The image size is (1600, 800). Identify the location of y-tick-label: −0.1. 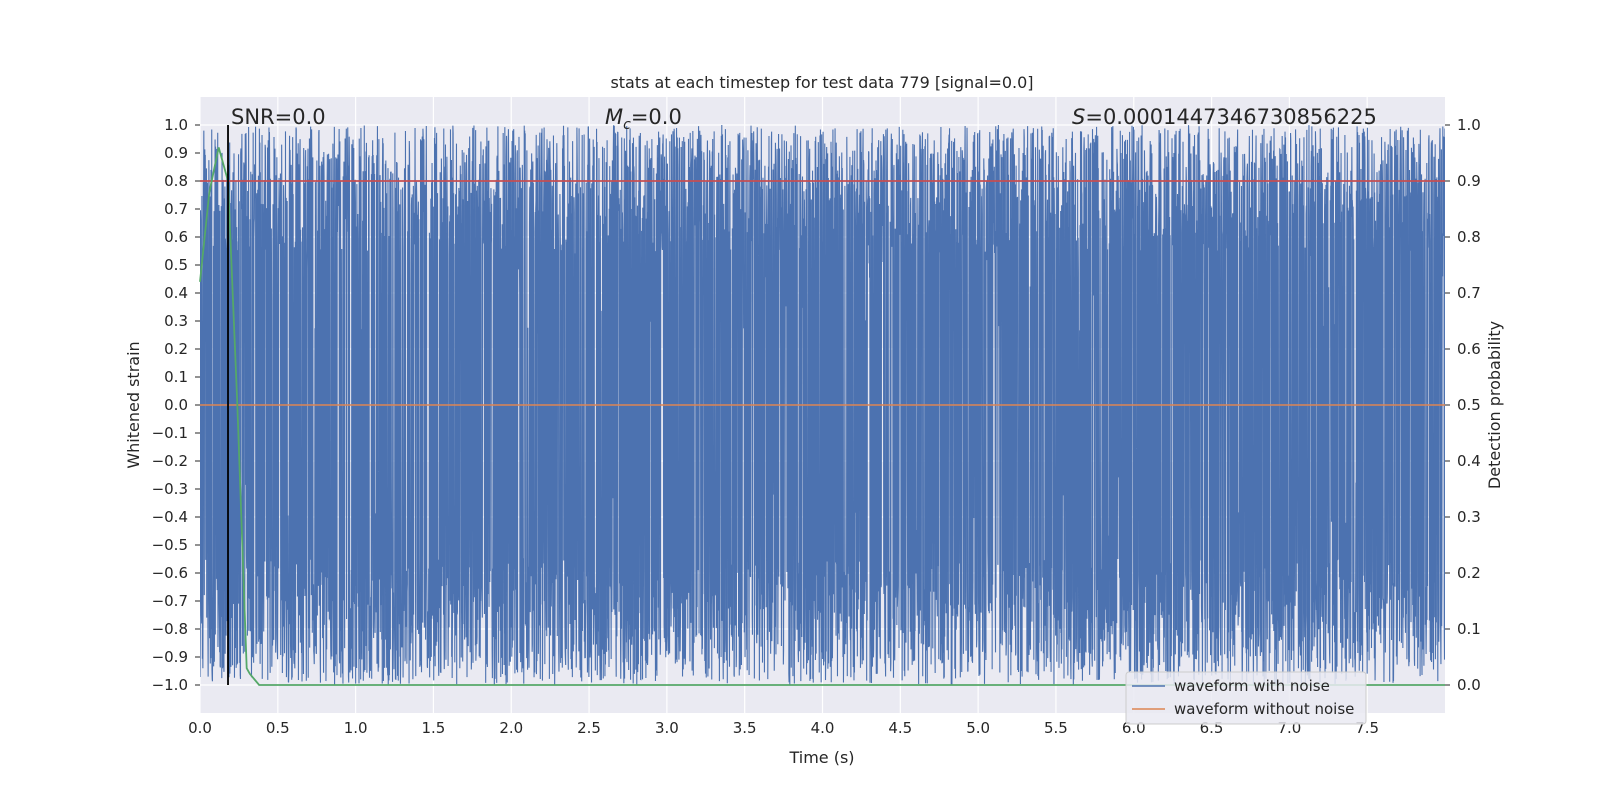
(170, 433).